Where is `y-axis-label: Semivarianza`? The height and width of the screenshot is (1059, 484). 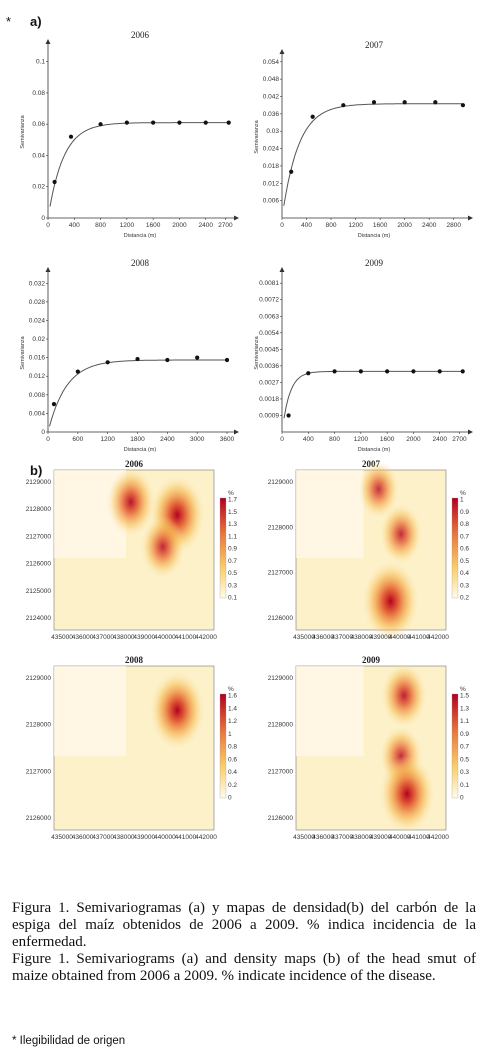 y-axis-label: Semivarianza is located at coordinates (257, 352).